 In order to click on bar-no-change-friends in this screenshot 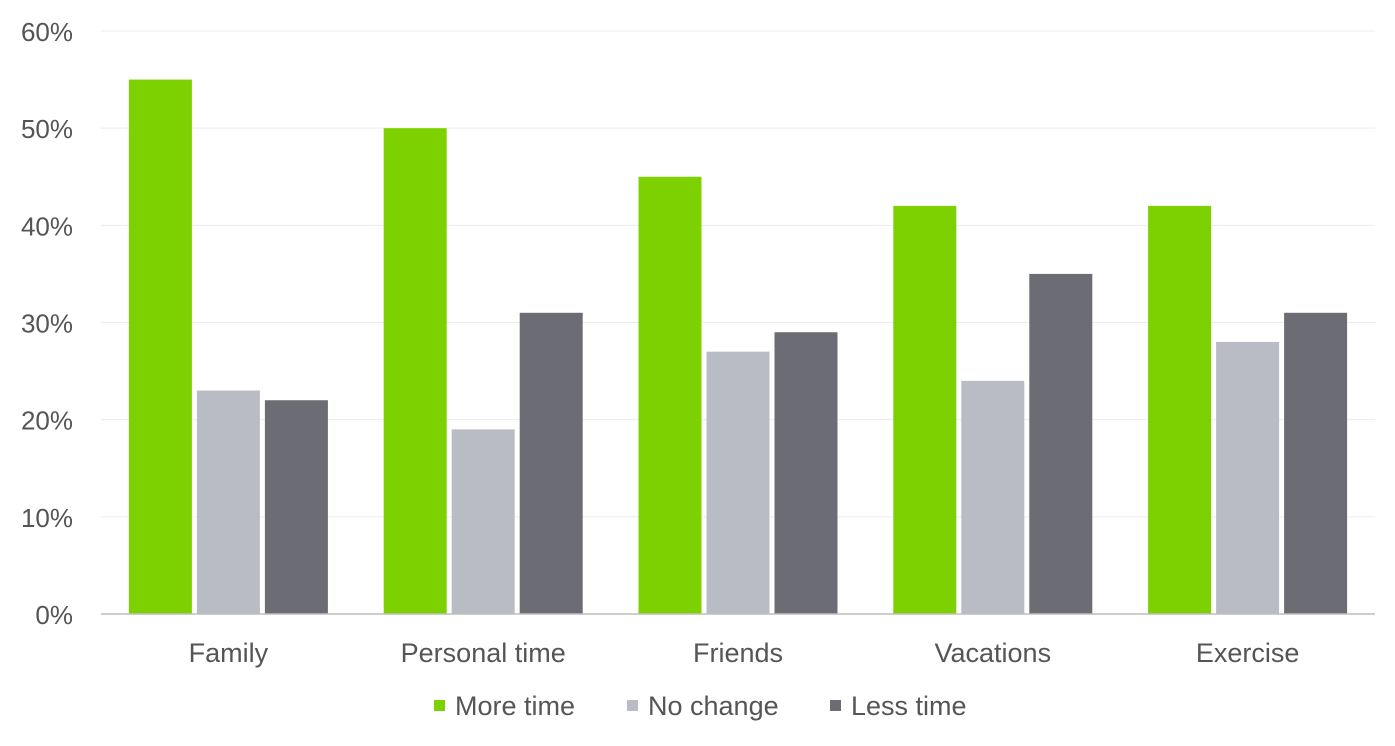, I will do `click(738, 482)`.